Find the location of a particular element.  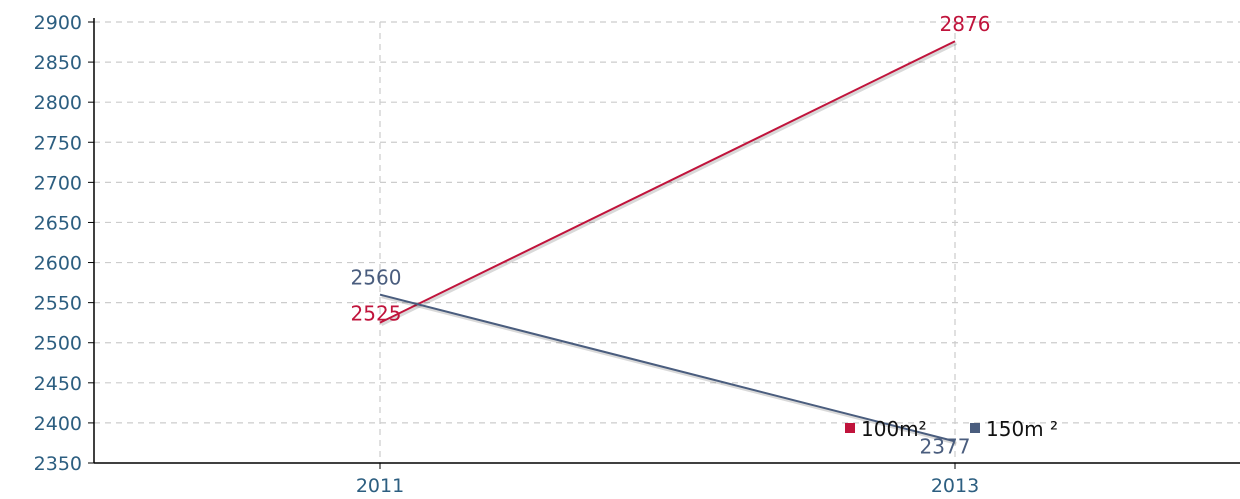

legend: 100m² 150m ² is located at coordinates (951, 429).